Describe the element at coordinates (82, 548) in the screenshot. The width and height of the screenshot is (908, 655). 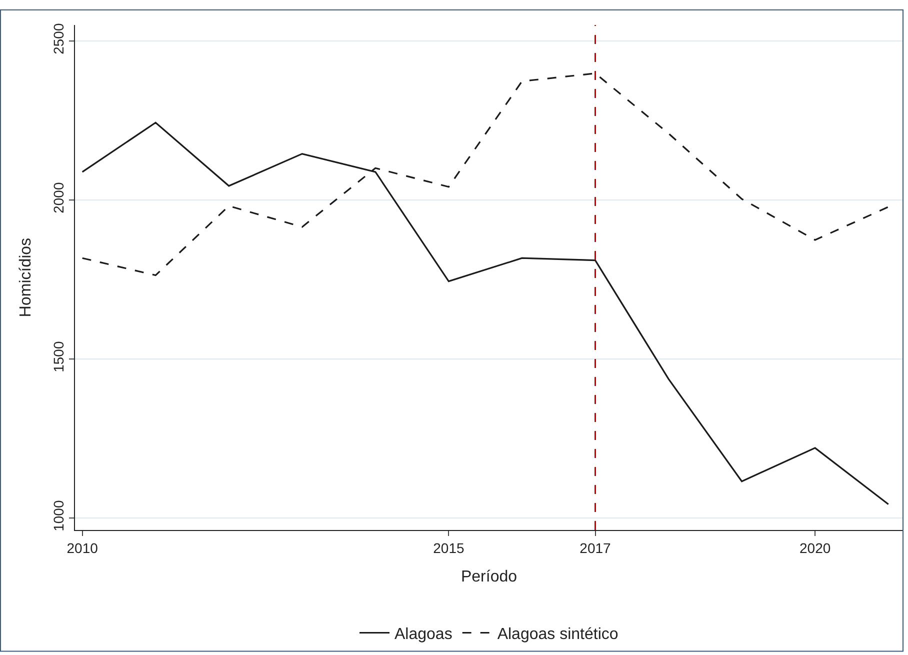
I see `x-tick-label: 2010` at that location.